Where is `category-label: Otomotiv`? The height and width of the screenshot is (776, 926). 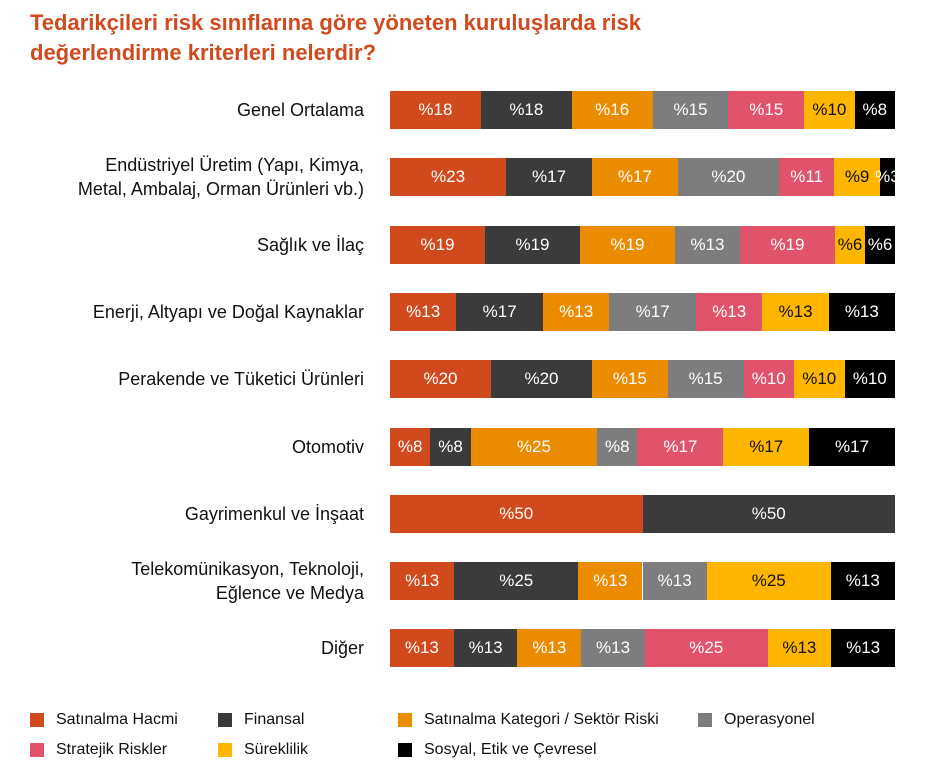
category-label: Otomotiv is located at coordinates (327, 446).